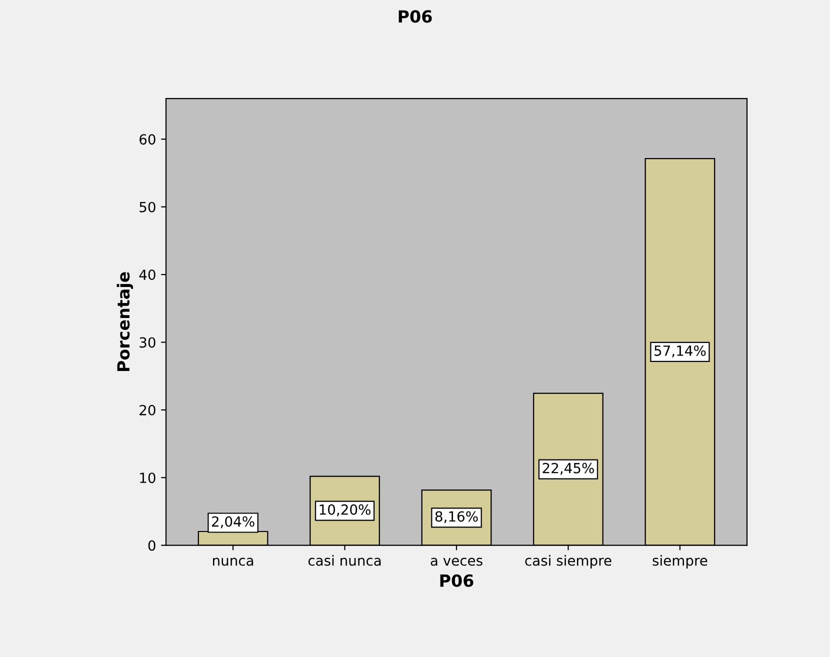  Describe the element at coordinates (148, 139) in the screenshot. I see `y-tick-label: 60` at that location.